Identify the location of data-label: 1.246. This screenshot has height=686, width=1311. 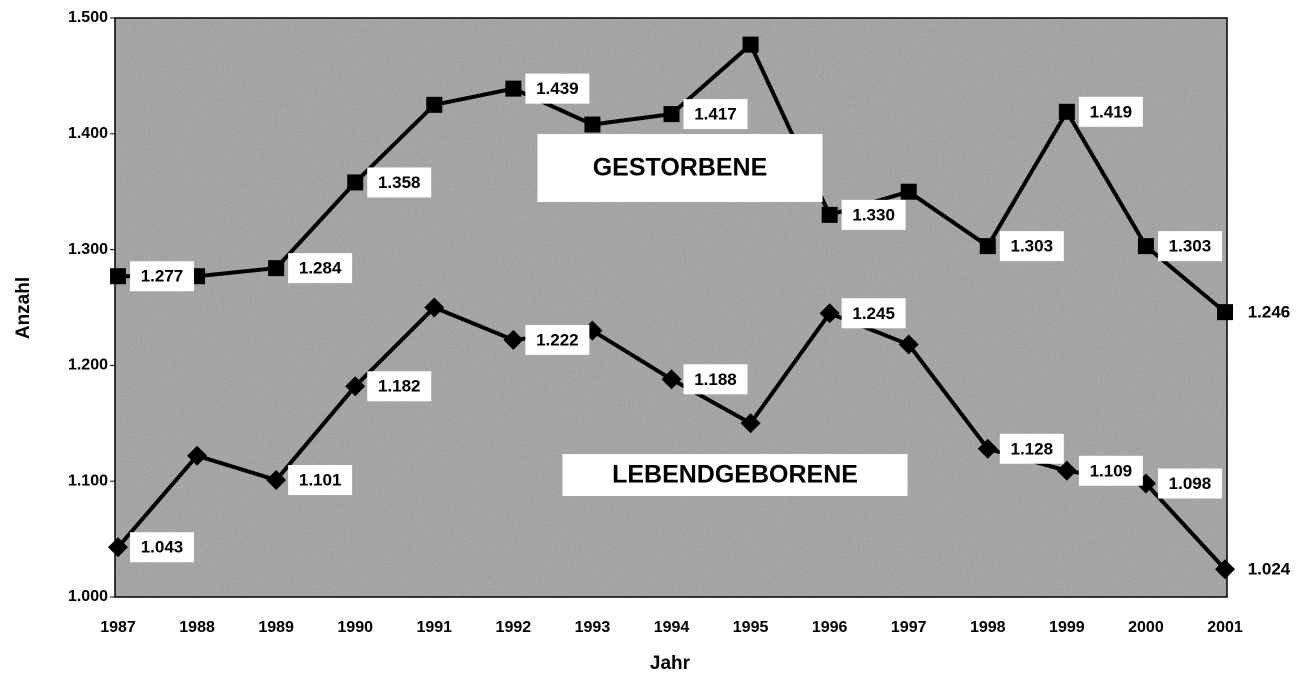
(1269, 312).